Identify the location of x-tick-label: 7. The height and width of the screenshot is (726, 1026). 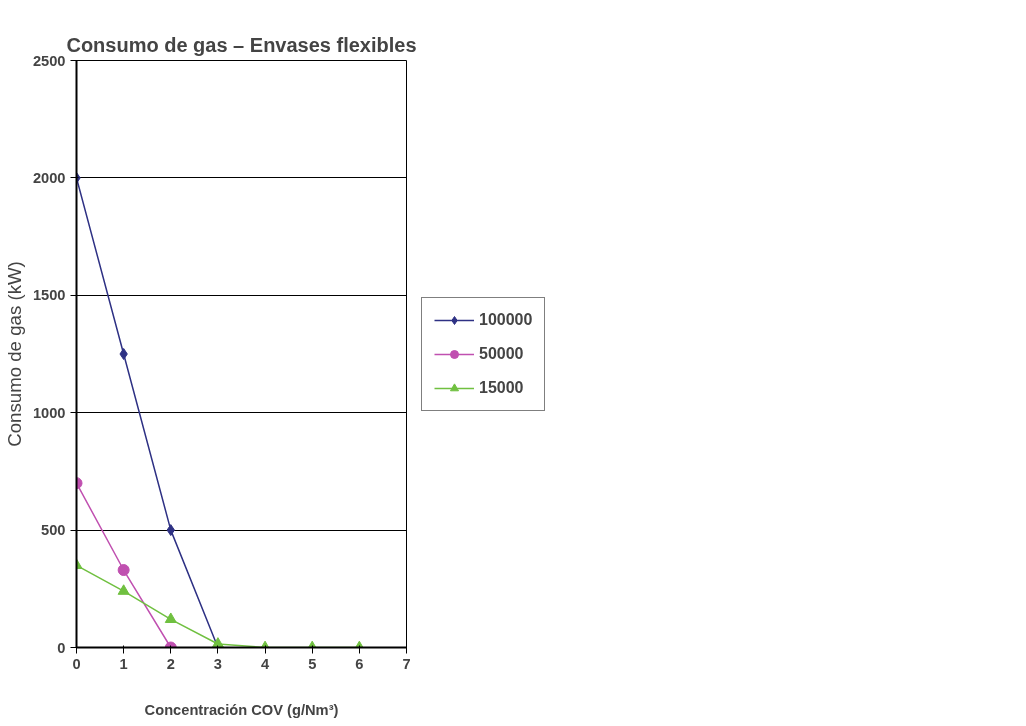
(406, 663).